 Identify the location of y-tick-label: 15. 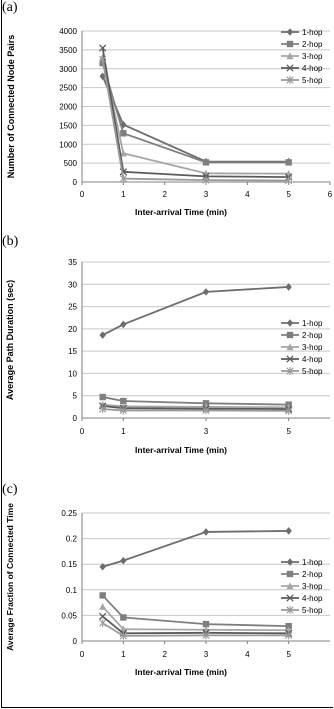
(72, 351).